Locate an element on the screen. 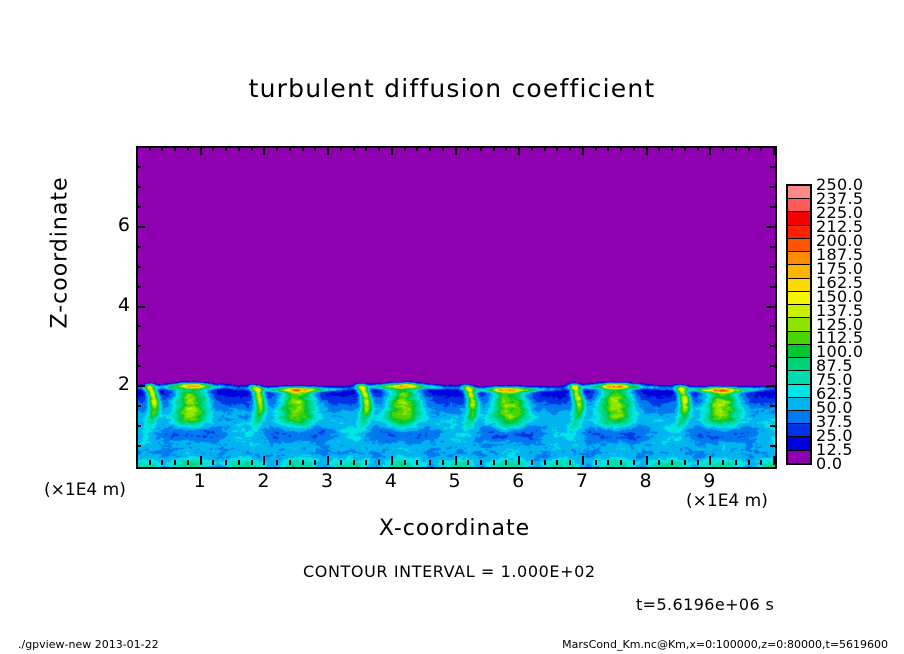  colorbar-label: 37.5 is located at coordinates (834, 422).